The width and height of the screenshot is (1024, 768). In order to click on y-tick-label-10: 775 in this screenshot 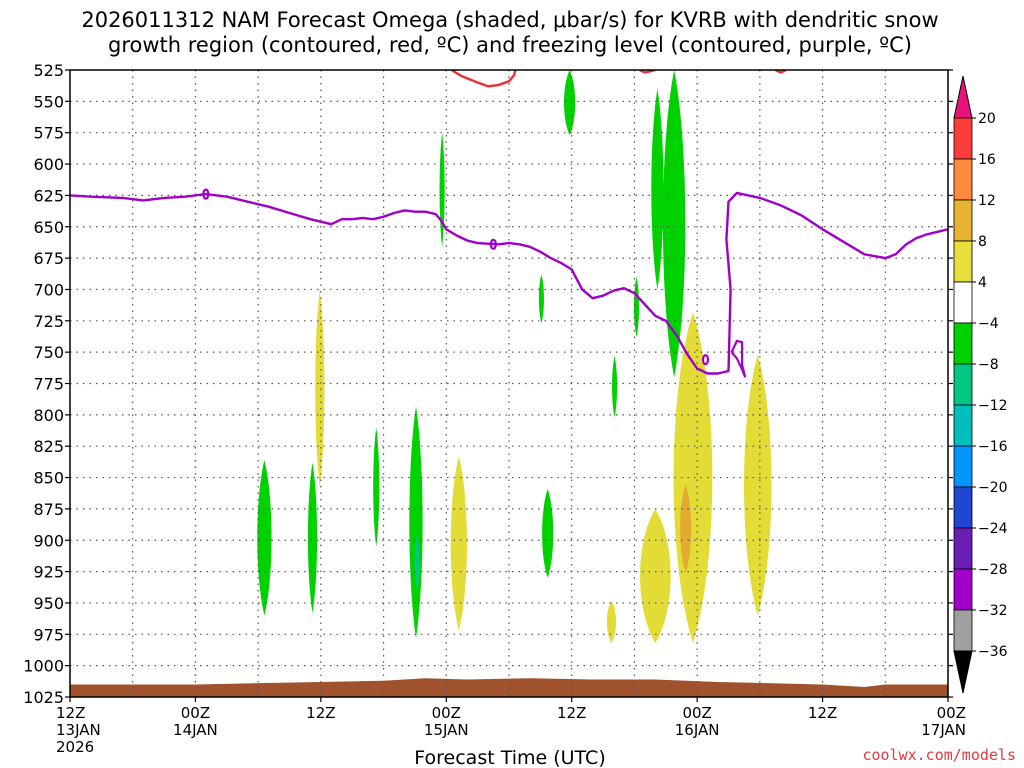, I will do `click(48, 384)`.